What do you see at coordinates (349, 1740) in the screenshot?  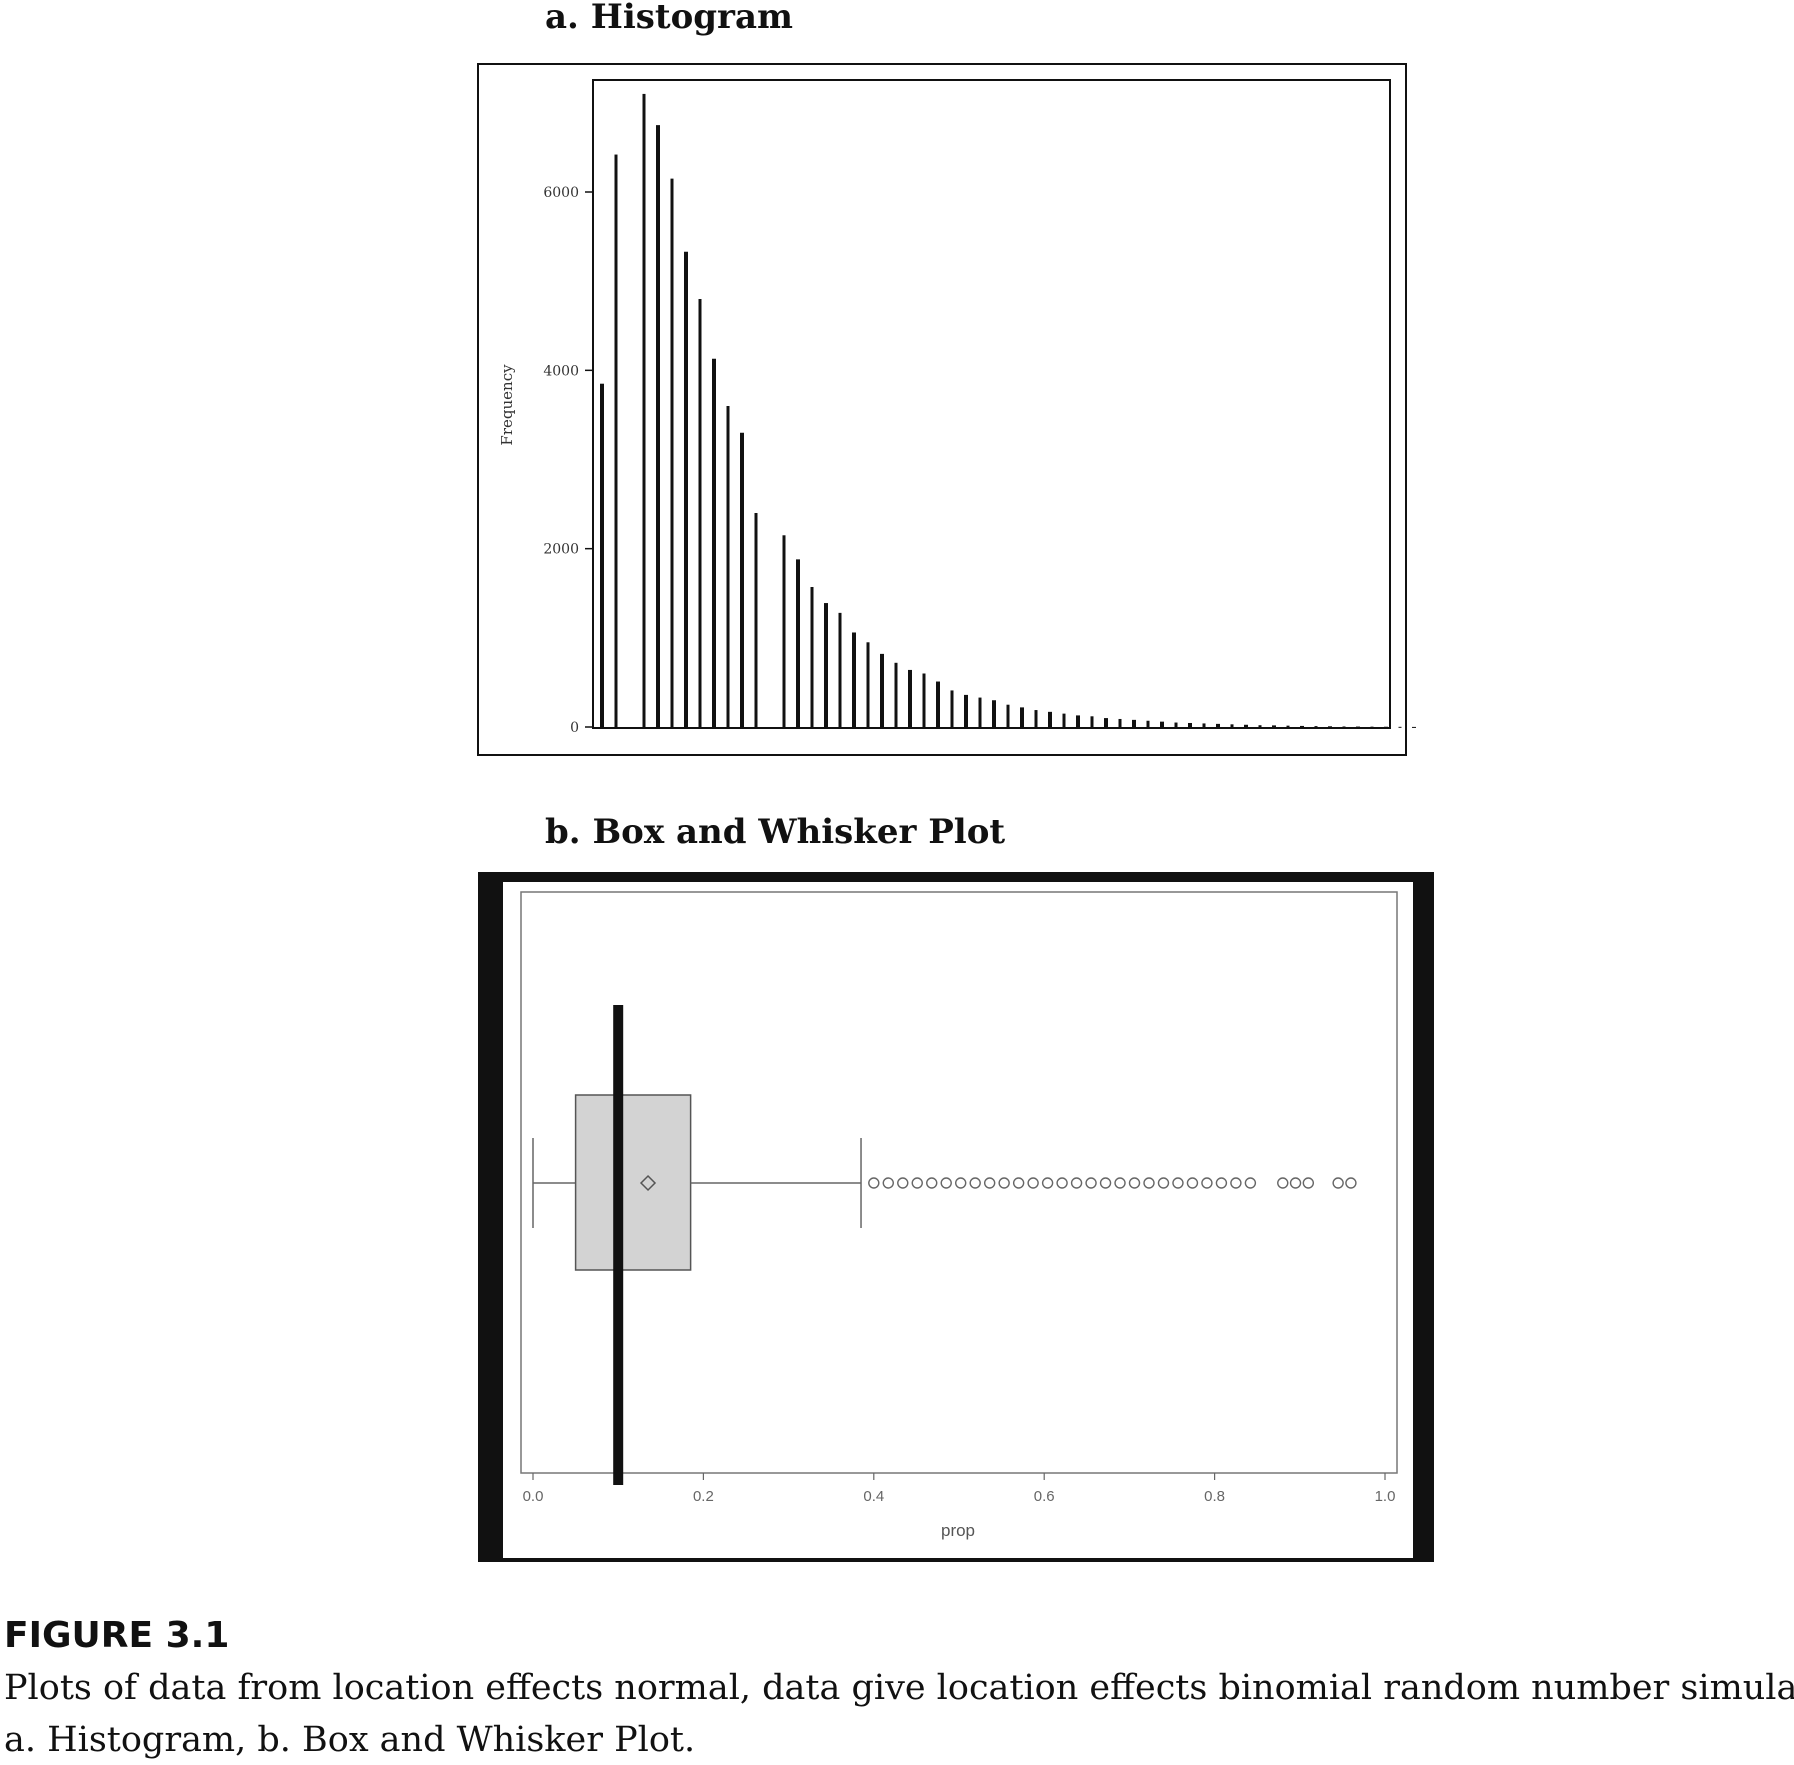 I see `caption-line-2: a. Histogram, b. Box and Whisker Plot.` at bounding box center [349, 1740].